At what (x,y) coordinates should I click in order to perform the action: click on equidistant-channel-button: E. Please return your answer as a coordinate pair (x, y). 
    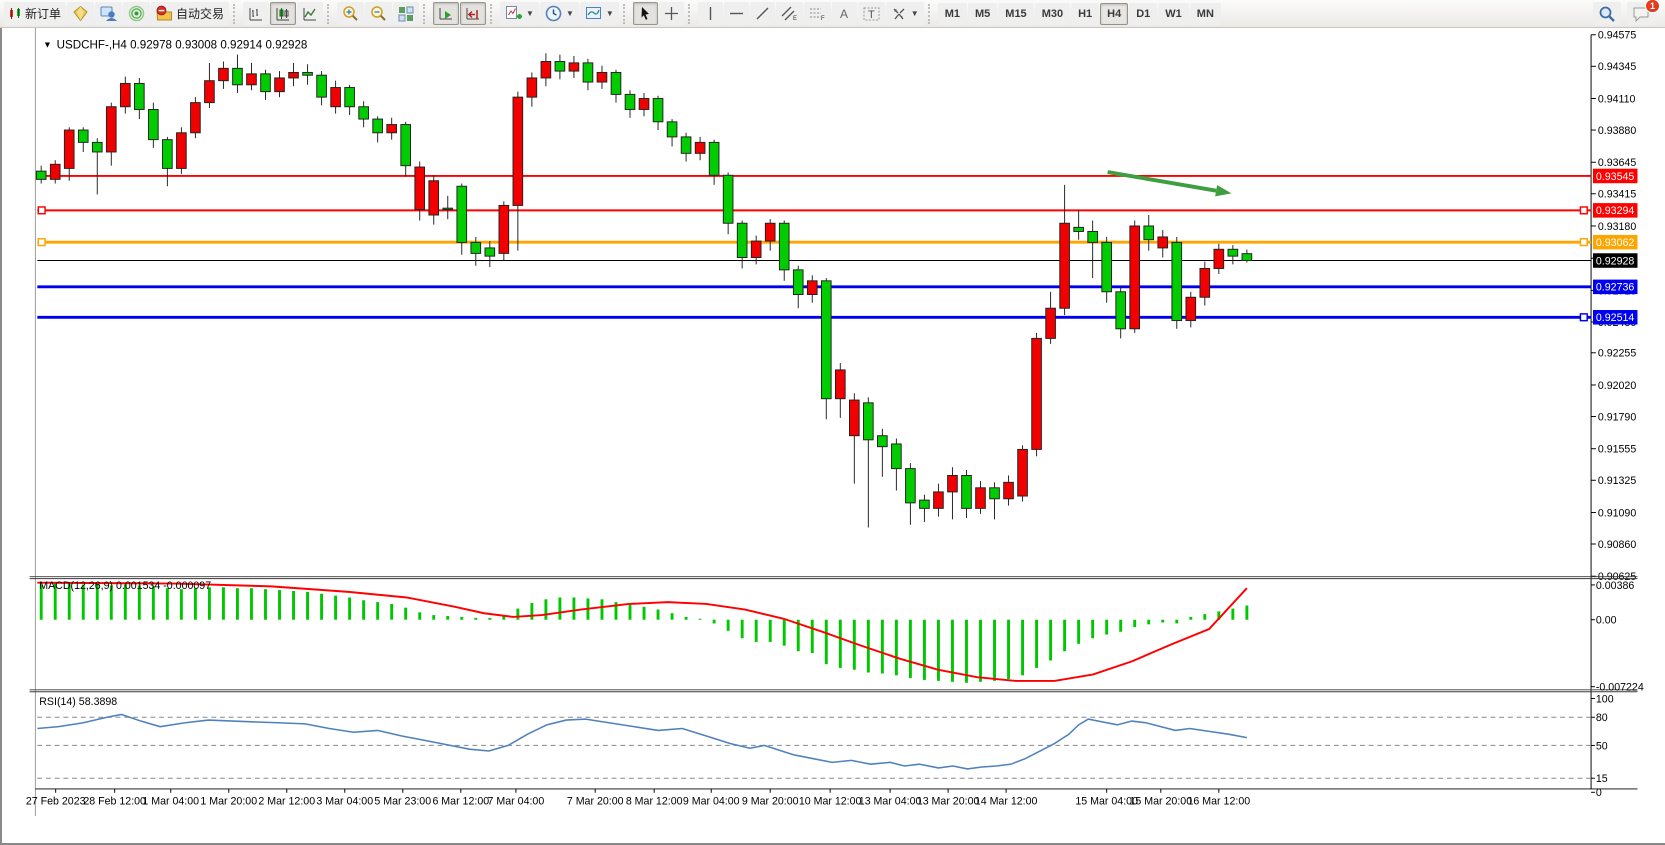
    Looking at the image, I should click on (789, 13).